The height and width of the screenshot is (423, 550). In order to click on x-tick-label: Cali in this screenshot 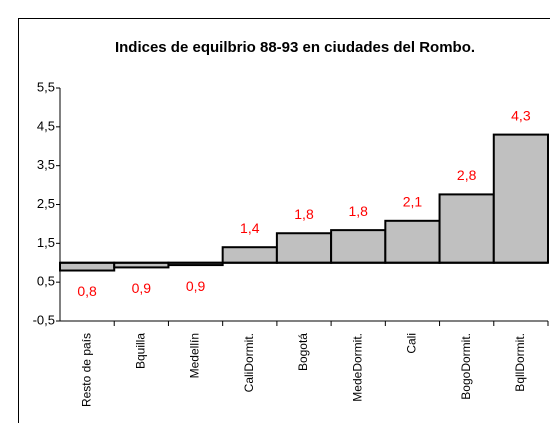, I will do `click(412, 343)`.